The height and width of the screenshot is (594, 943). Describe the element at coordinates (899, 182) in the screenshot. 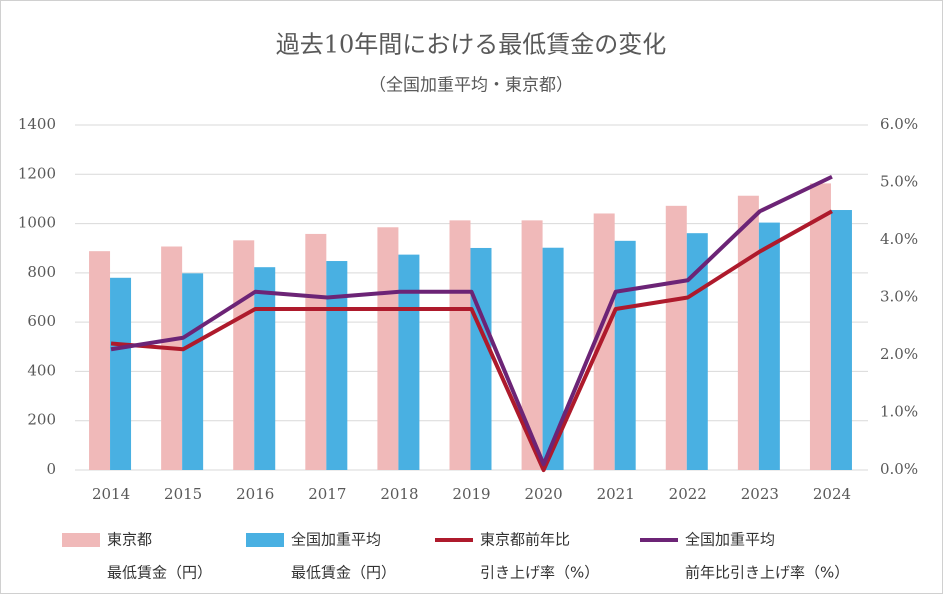

I see `y2-tick-label: 5.0%` at that location.